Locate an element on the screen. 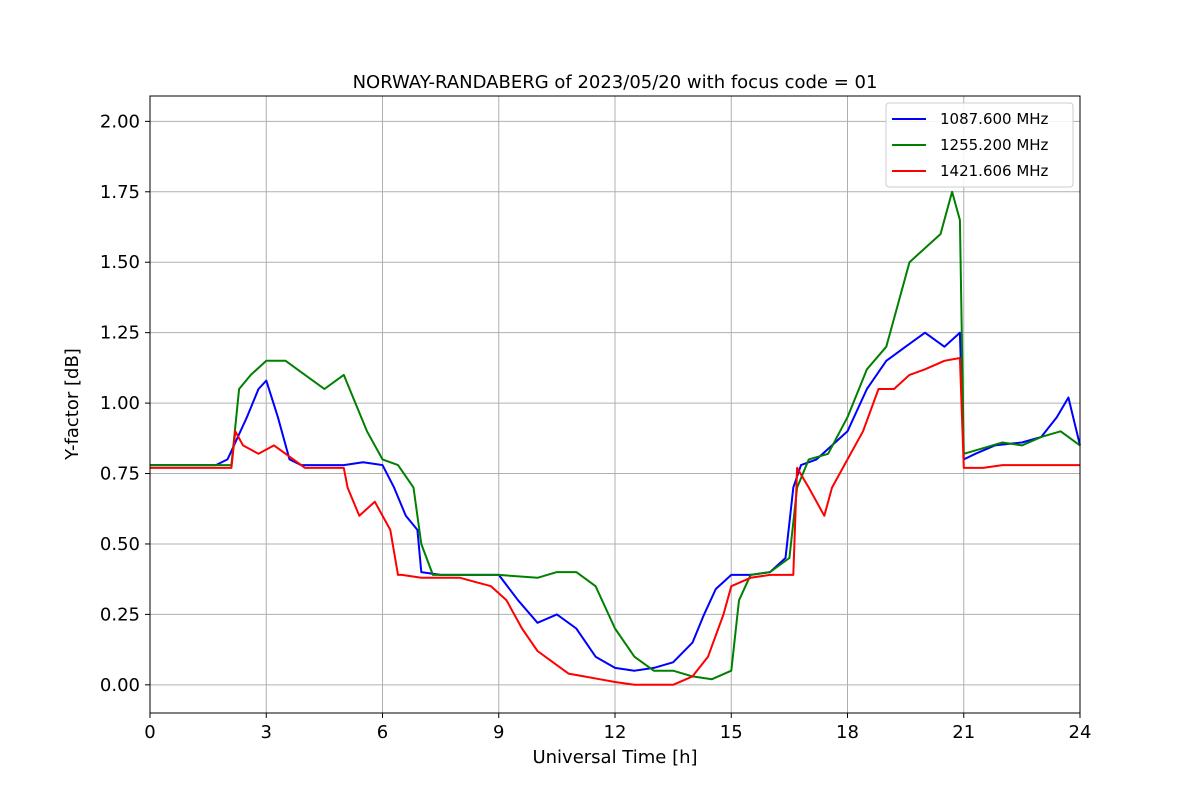 The width and height of the screenshot is (1200, 804). x-axis-label: Universal Time [h] is located at coordinates (614, 757).